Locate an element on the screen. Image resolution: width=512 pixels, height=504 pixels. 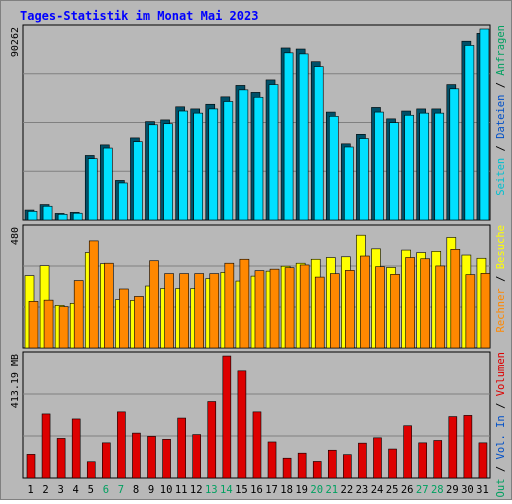
day-label: 13 is located at coordinates (211, 490).